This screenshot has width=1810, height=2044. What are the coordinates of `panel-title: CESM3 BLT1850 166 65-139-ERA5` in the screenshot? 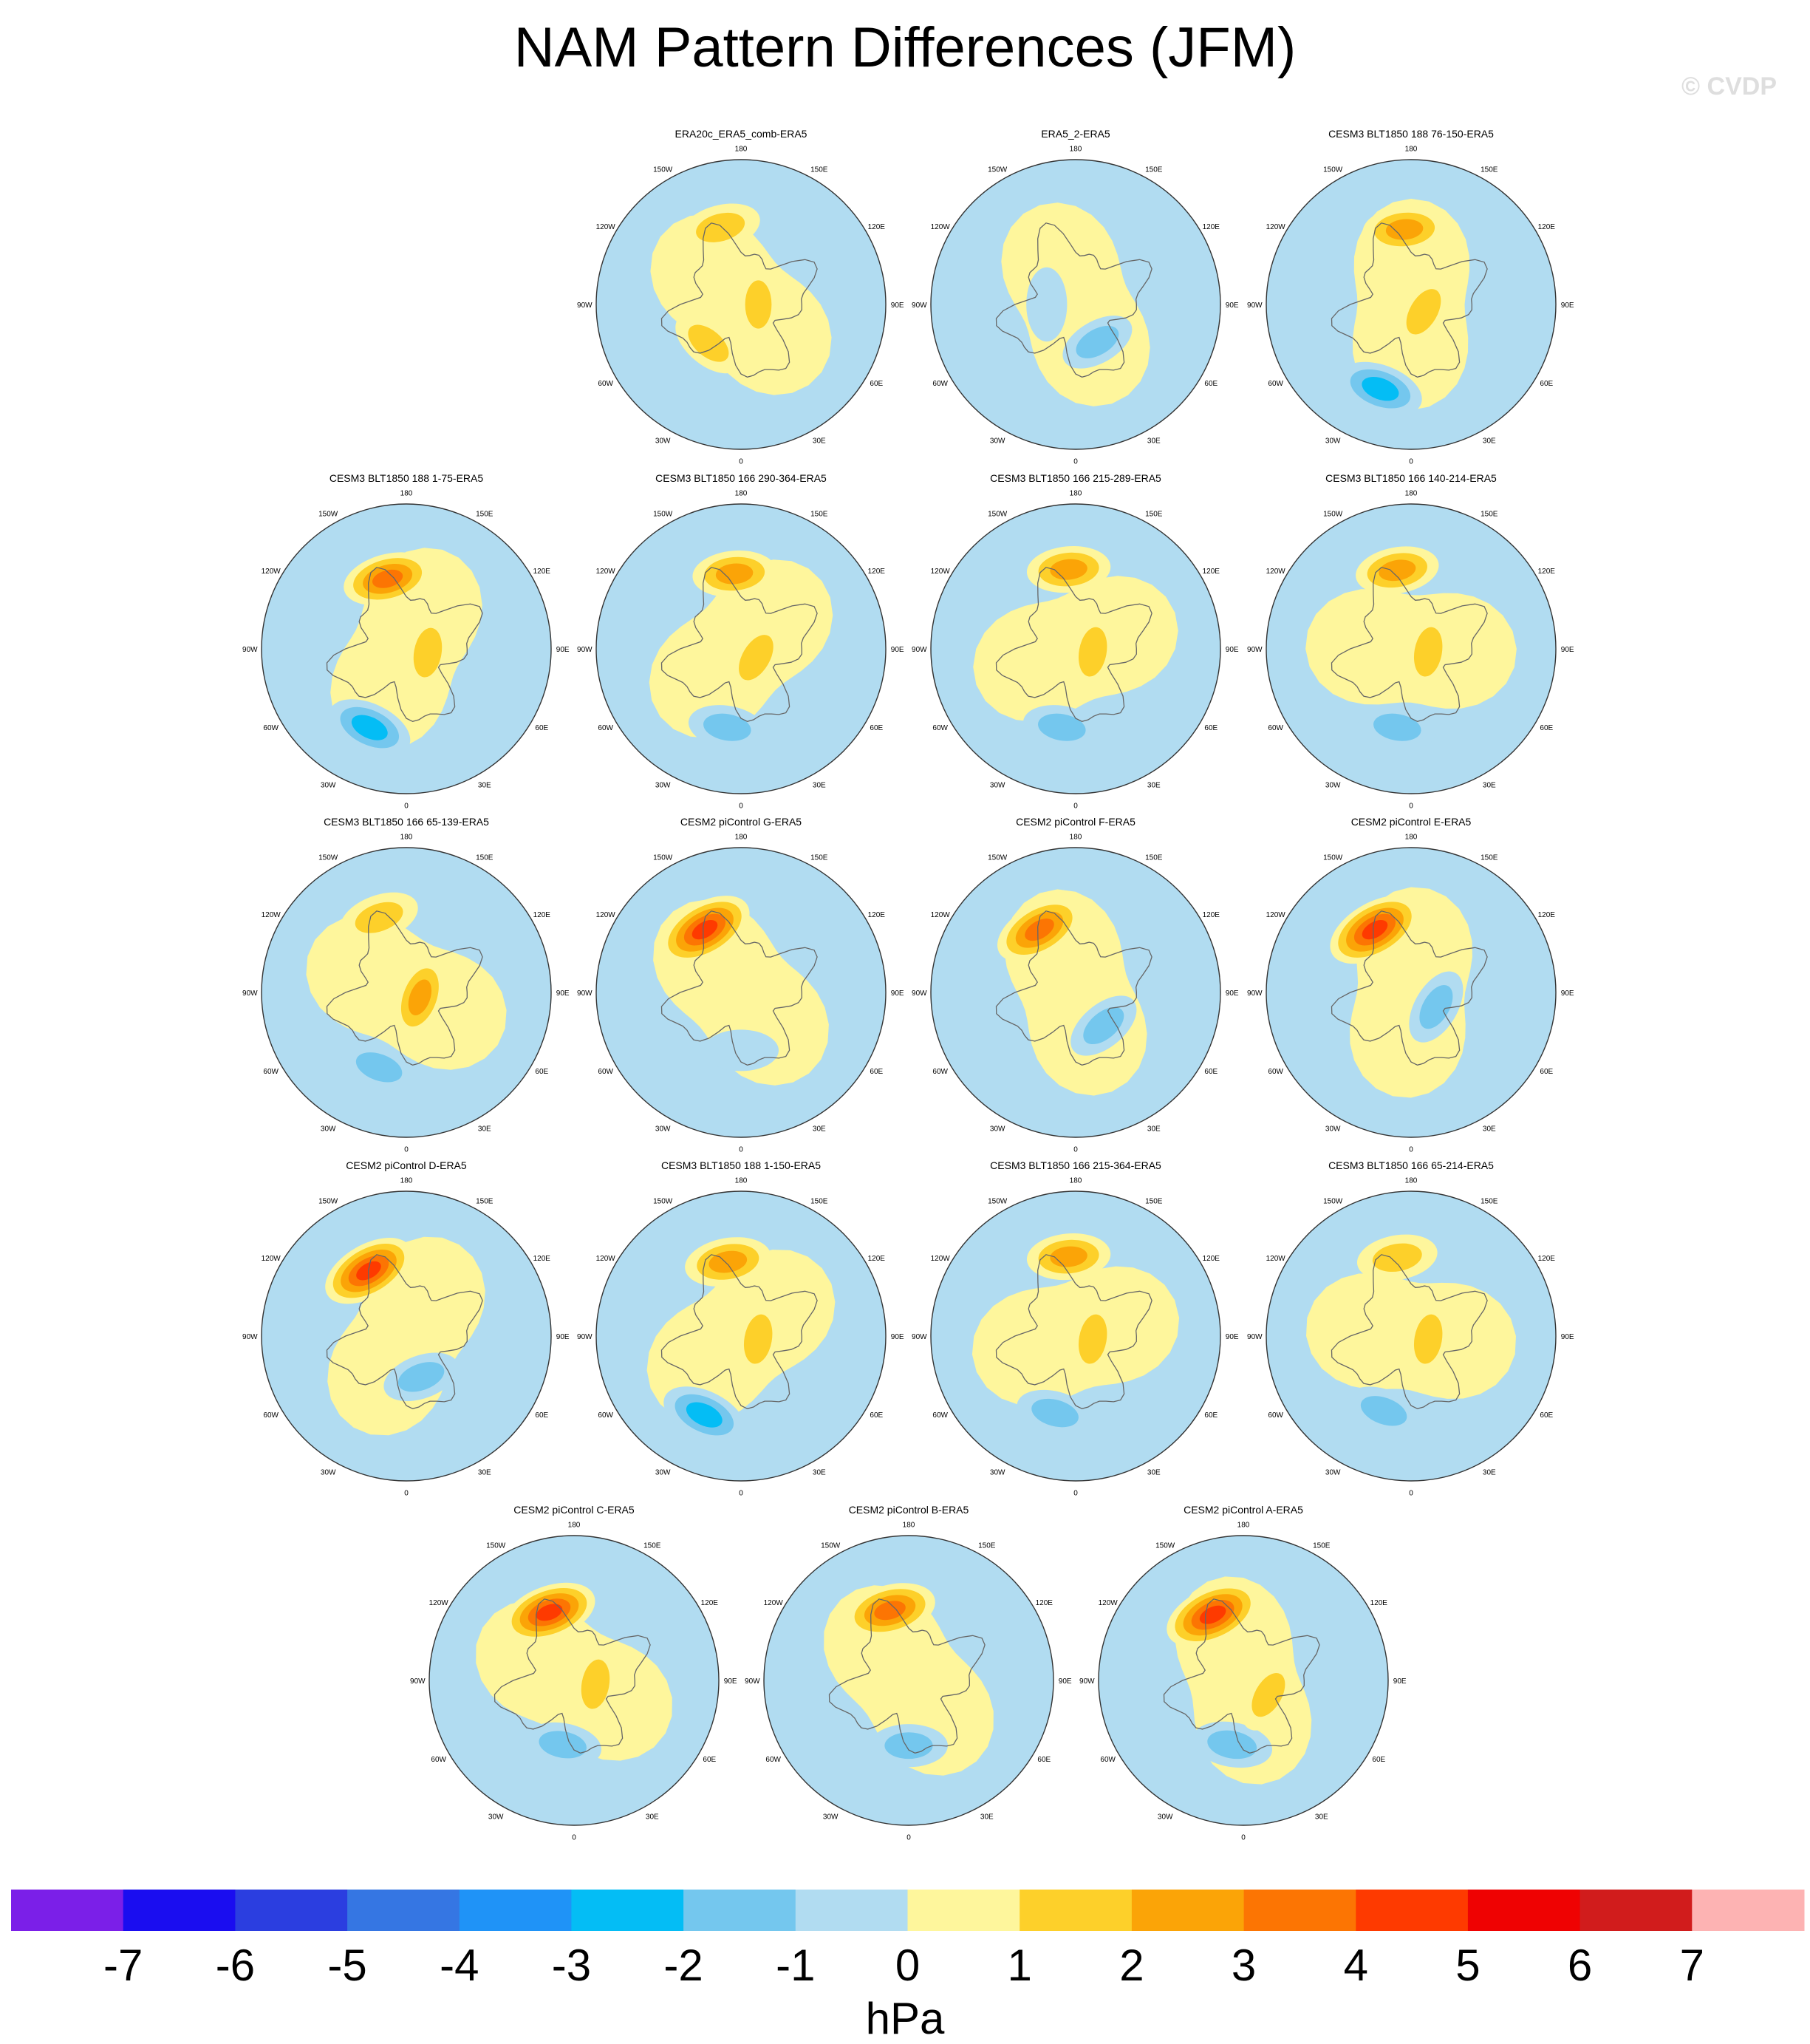 It's located at (406, 822).